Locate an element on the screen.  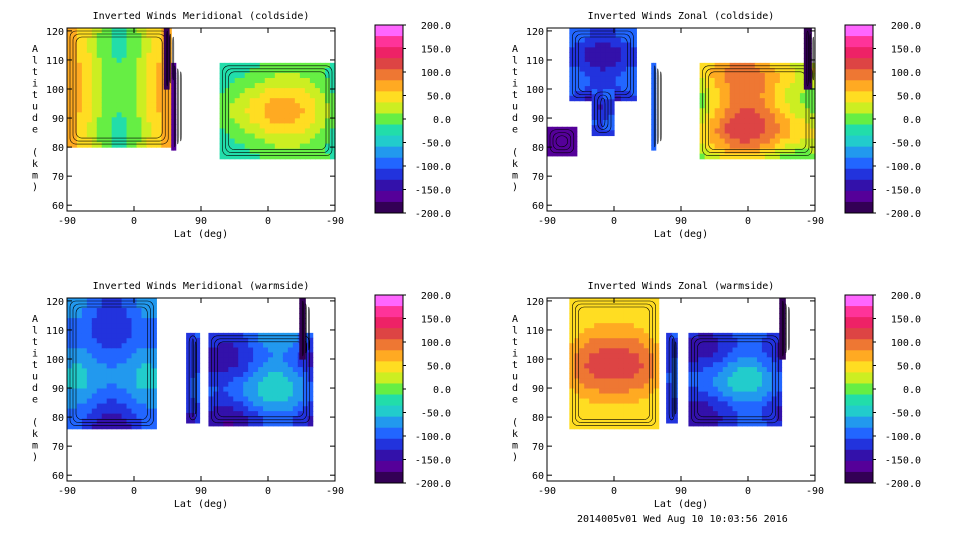
colorbar-tick-label: -200.0 is located at coordinates (903, 484).